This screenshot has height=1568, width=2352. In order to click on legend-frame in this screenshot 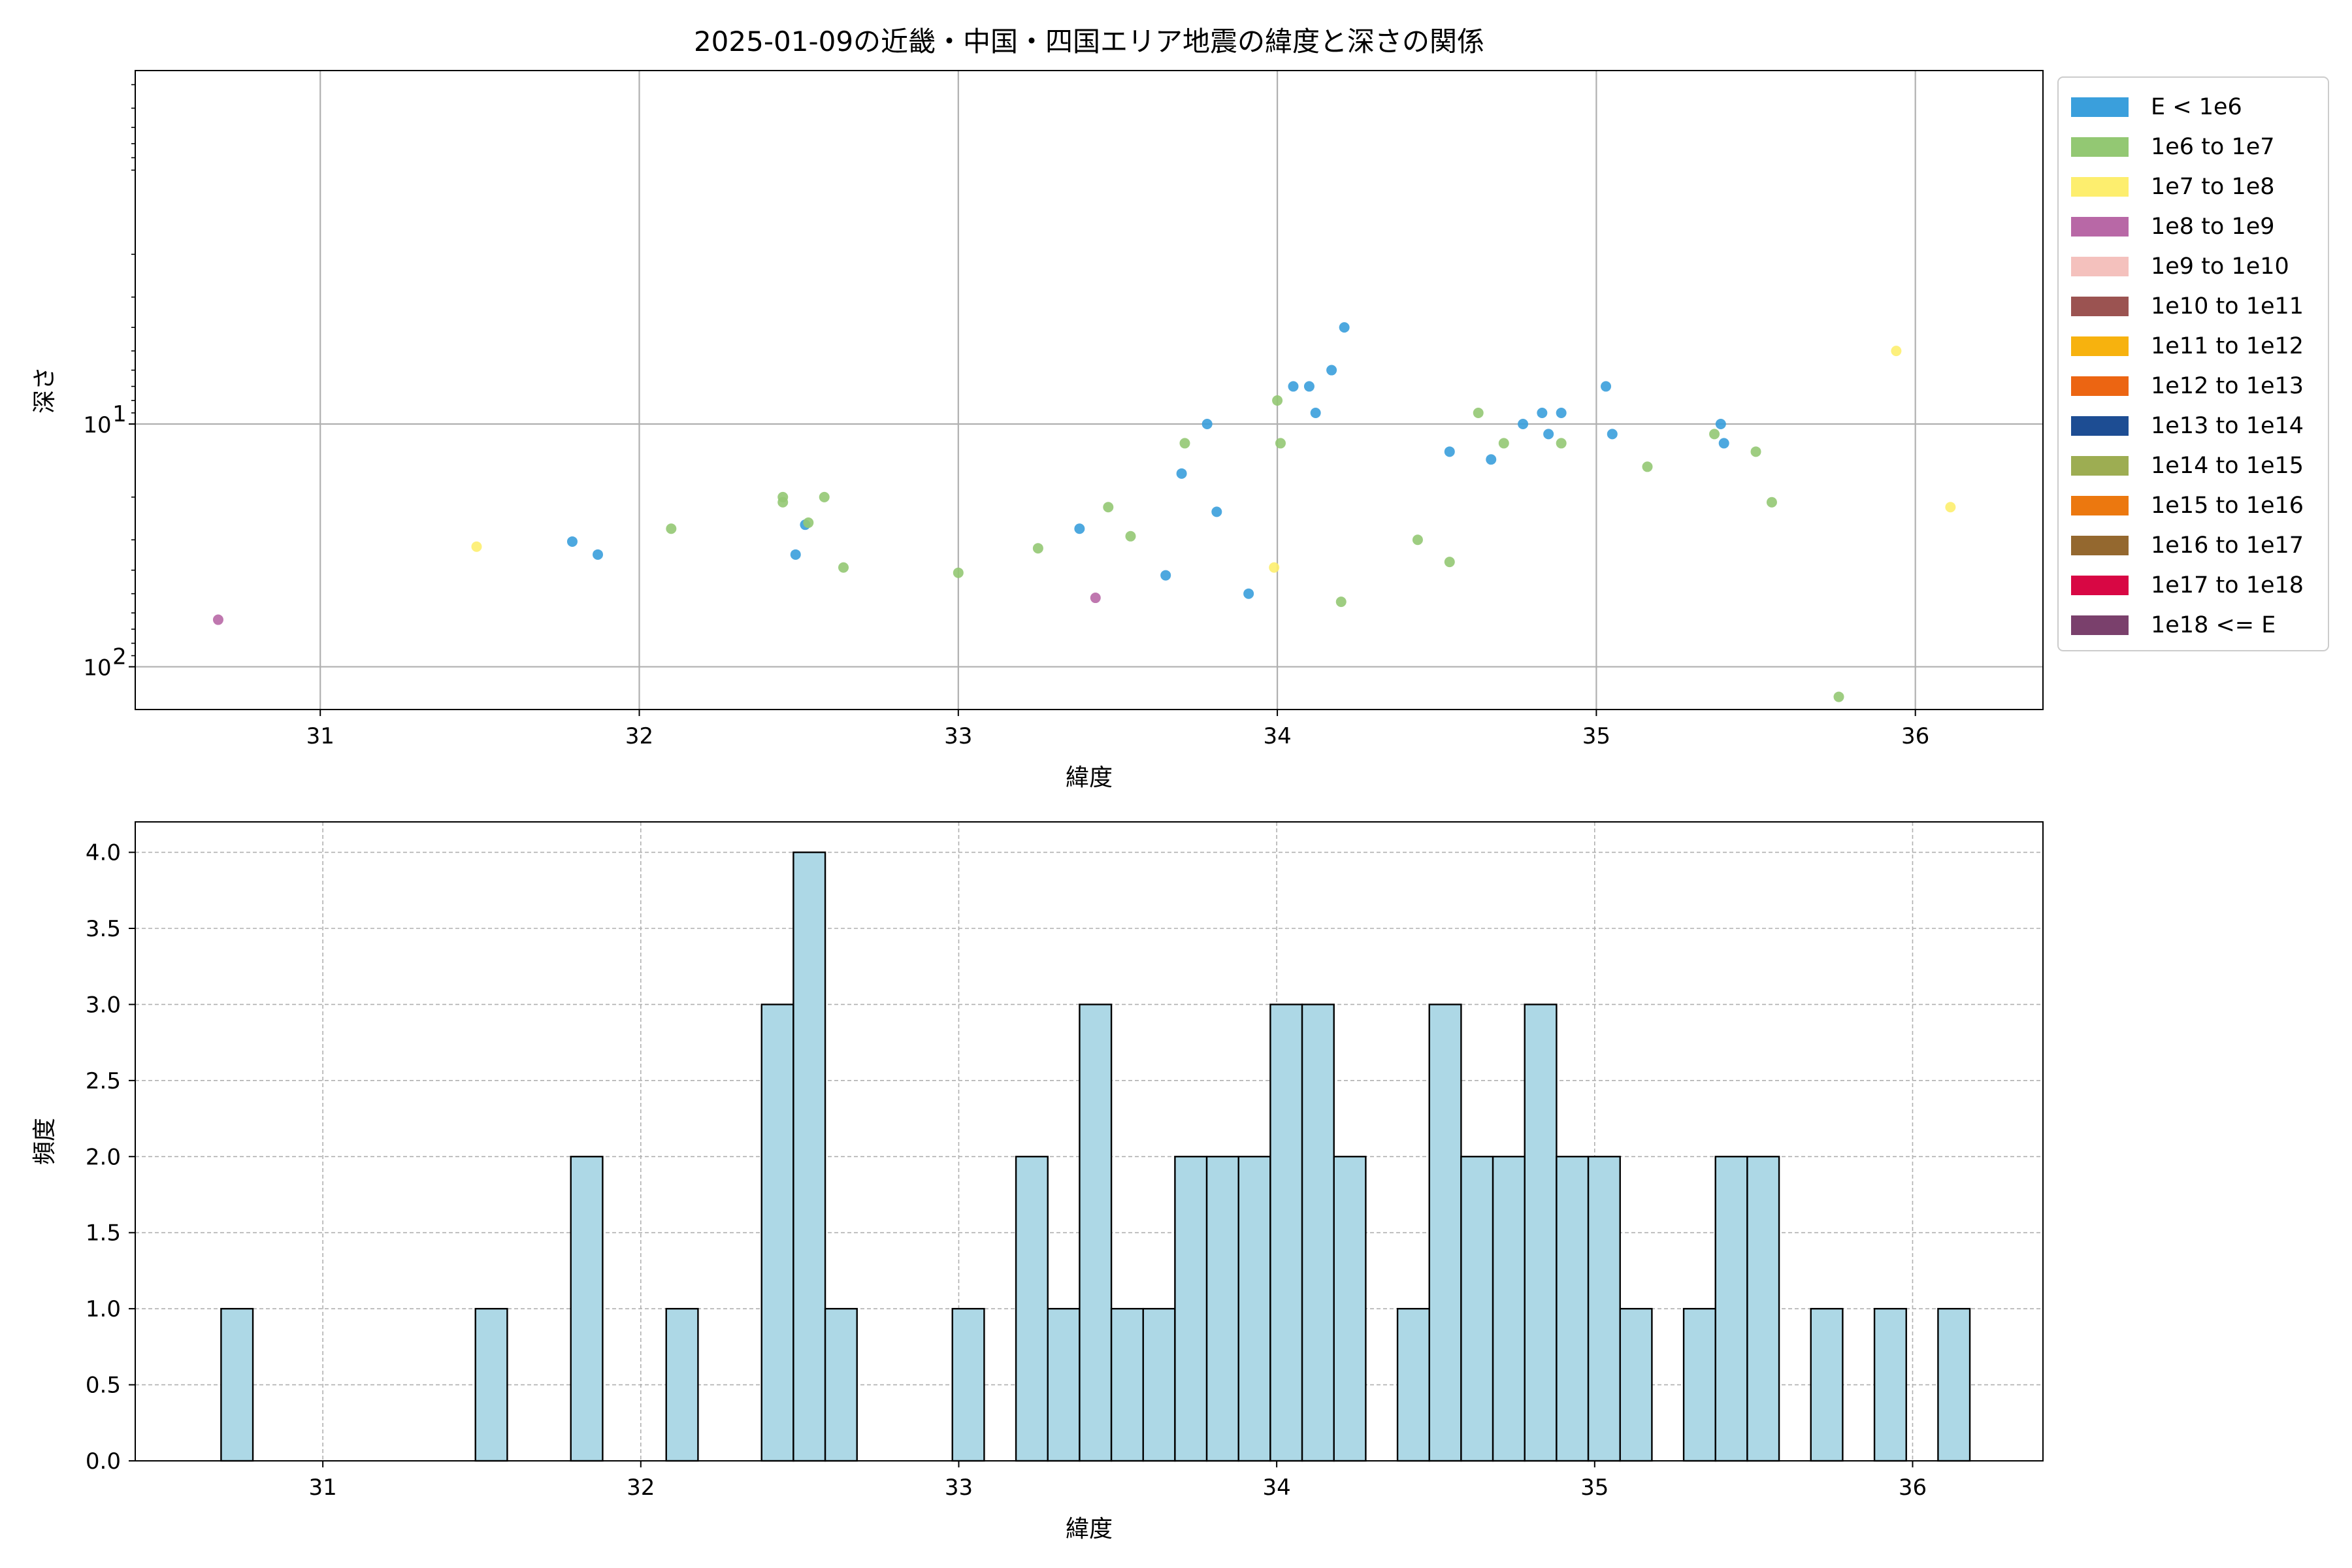, I will do `click(2193, 363)`.